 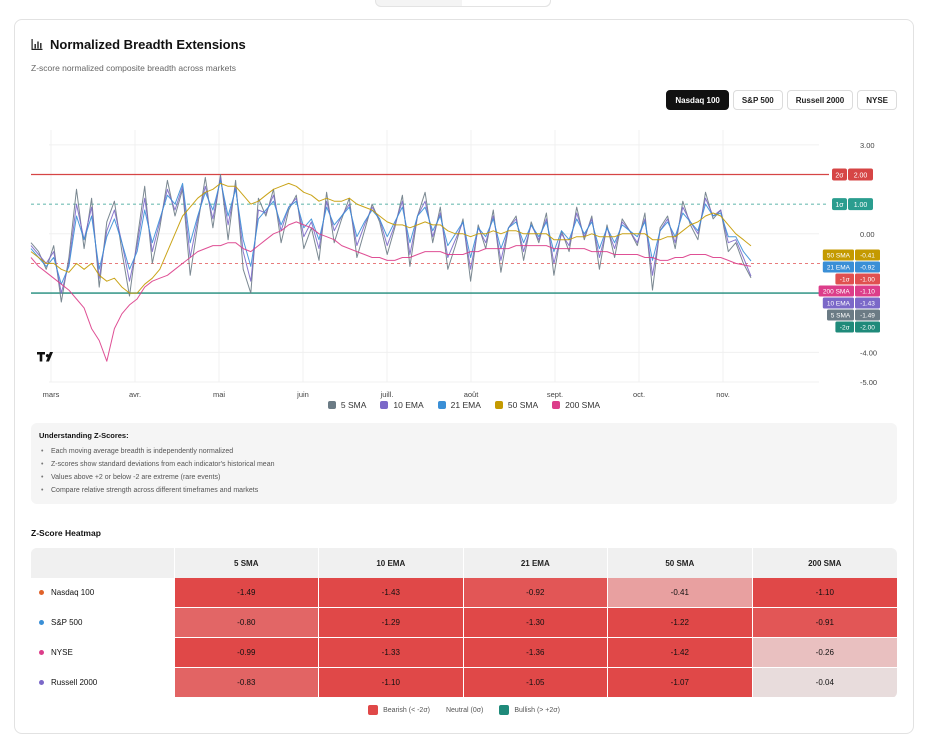 I want to click on last-value-name: 21 EMA, so click(x=839, y=268).